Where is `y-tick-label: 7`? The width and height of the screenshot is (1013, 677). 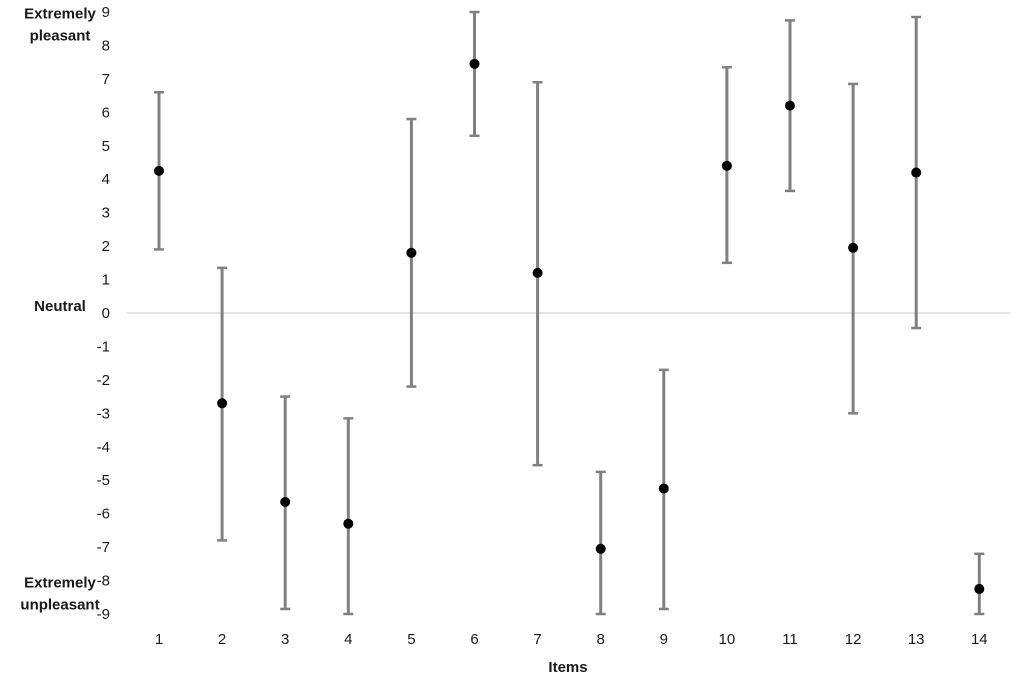 y-tick-label: 7 is located at coordinates (106, 79).